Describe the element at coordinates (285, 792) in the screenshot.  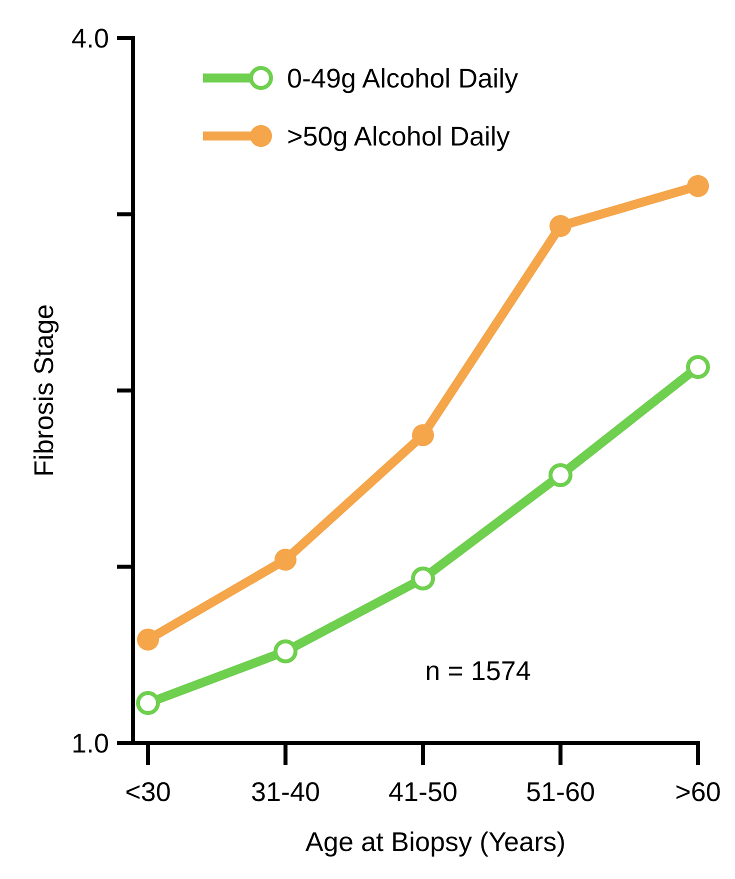
I see `x-tick-label: 31-40` at that location.